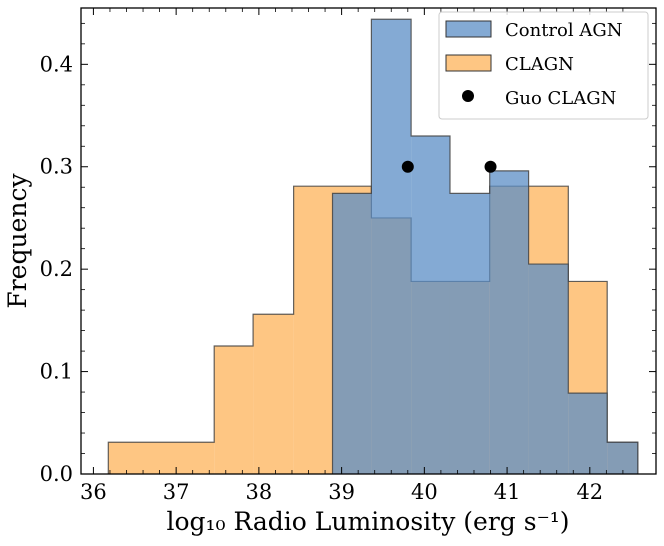  What do you see at coordinates (56, 64) in the screenshot?
I see `y-tick-label: 0.4` at bounding box center [56, 64].